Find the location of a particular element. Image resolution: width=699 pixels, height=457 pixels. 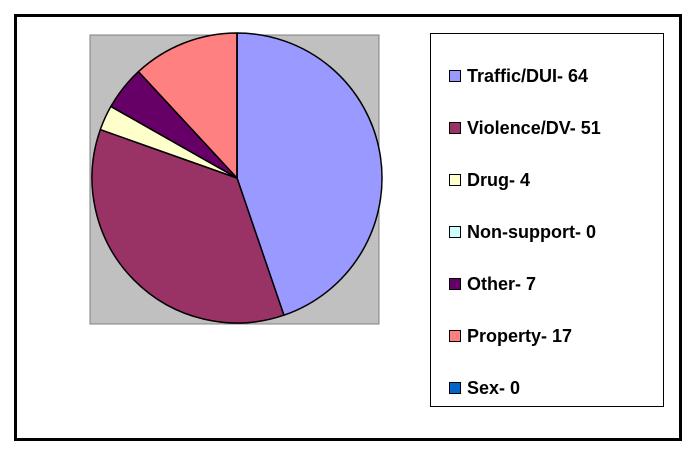

legend-label-non-support: Non-support- 0 is located at coordinates (531, 232).